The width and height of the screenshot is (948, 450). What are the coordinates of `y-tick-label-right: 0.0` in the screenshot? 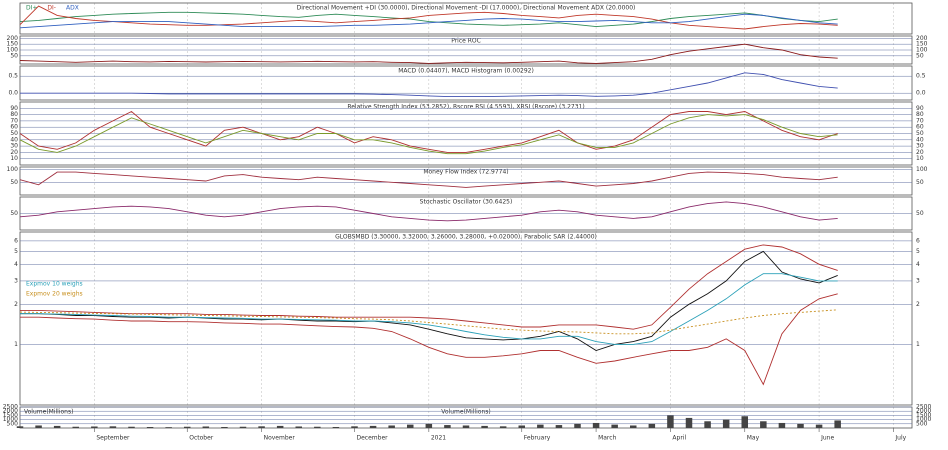 It's located at (921, 93).